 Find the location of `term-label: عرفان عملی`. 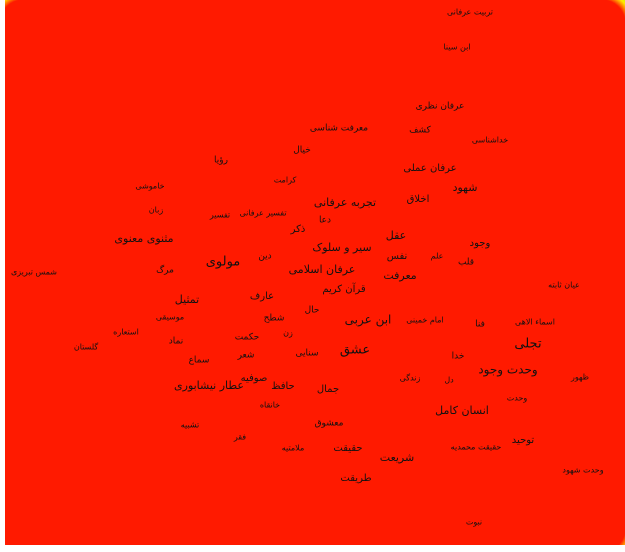

term-label: عرفان عملی is located at coordinates (429, 168).